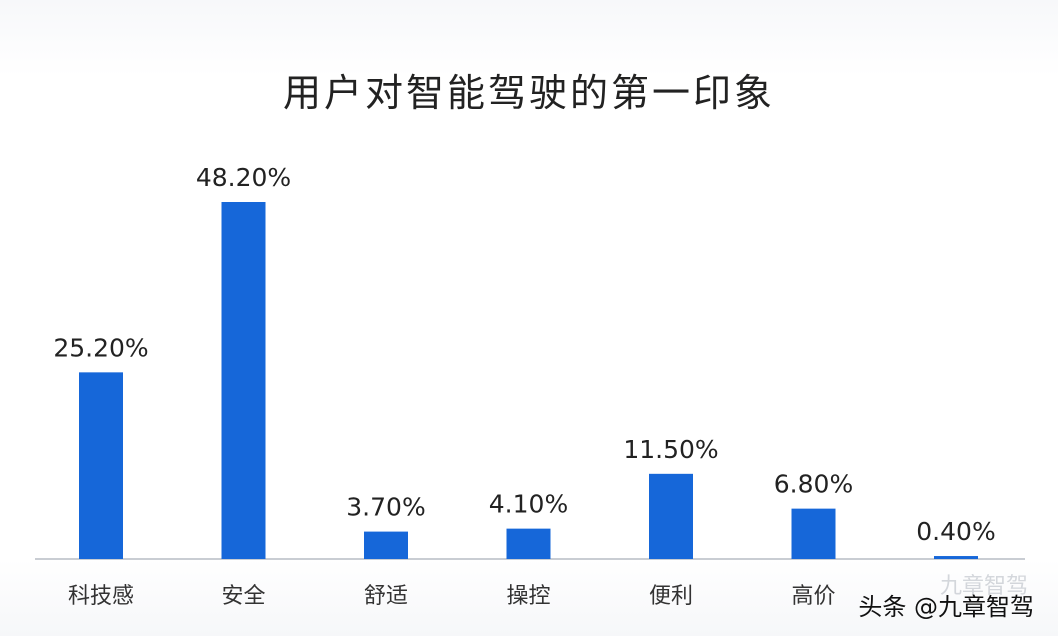 Image resolution: width=1058 pixels, height=636 pixels. What do you see at coordinates (671, 596) in the screenshot?
I see `x-tick-label-4: 便利` at bounding box center [671, 596].